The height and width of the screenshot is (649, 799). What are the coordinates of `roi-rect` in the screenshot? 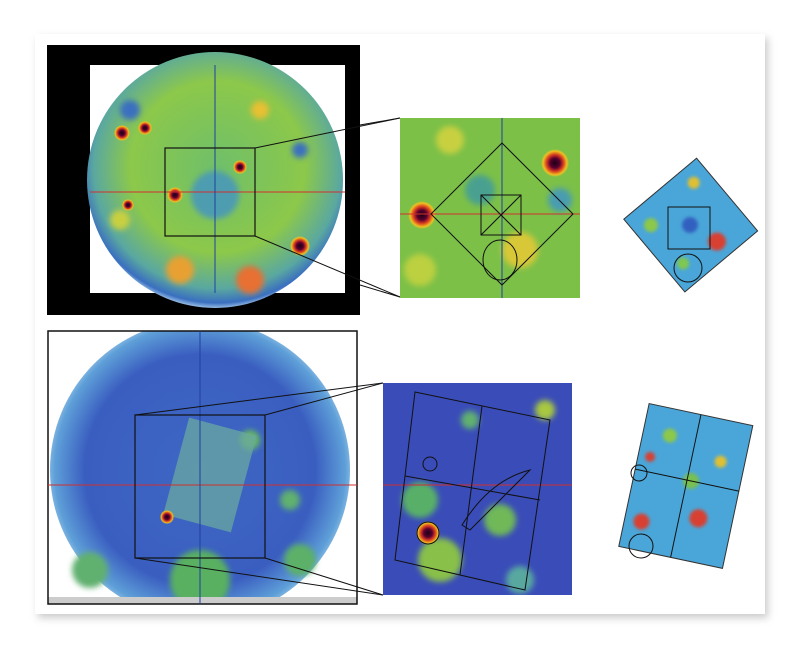 It's located at (472, 491).